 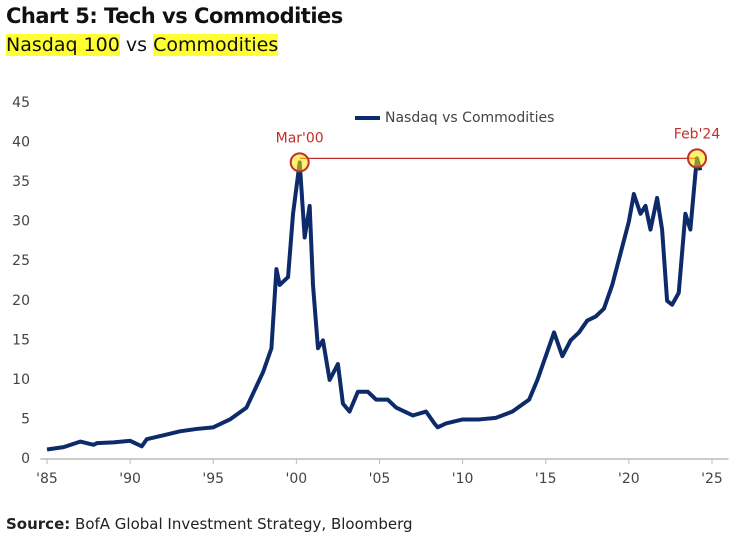 What do you see at coordinates (174, 16) in the screenshot?
I see `chart-title: Chart 5: Tech vs Commodities` at bounding box center [174, 16].